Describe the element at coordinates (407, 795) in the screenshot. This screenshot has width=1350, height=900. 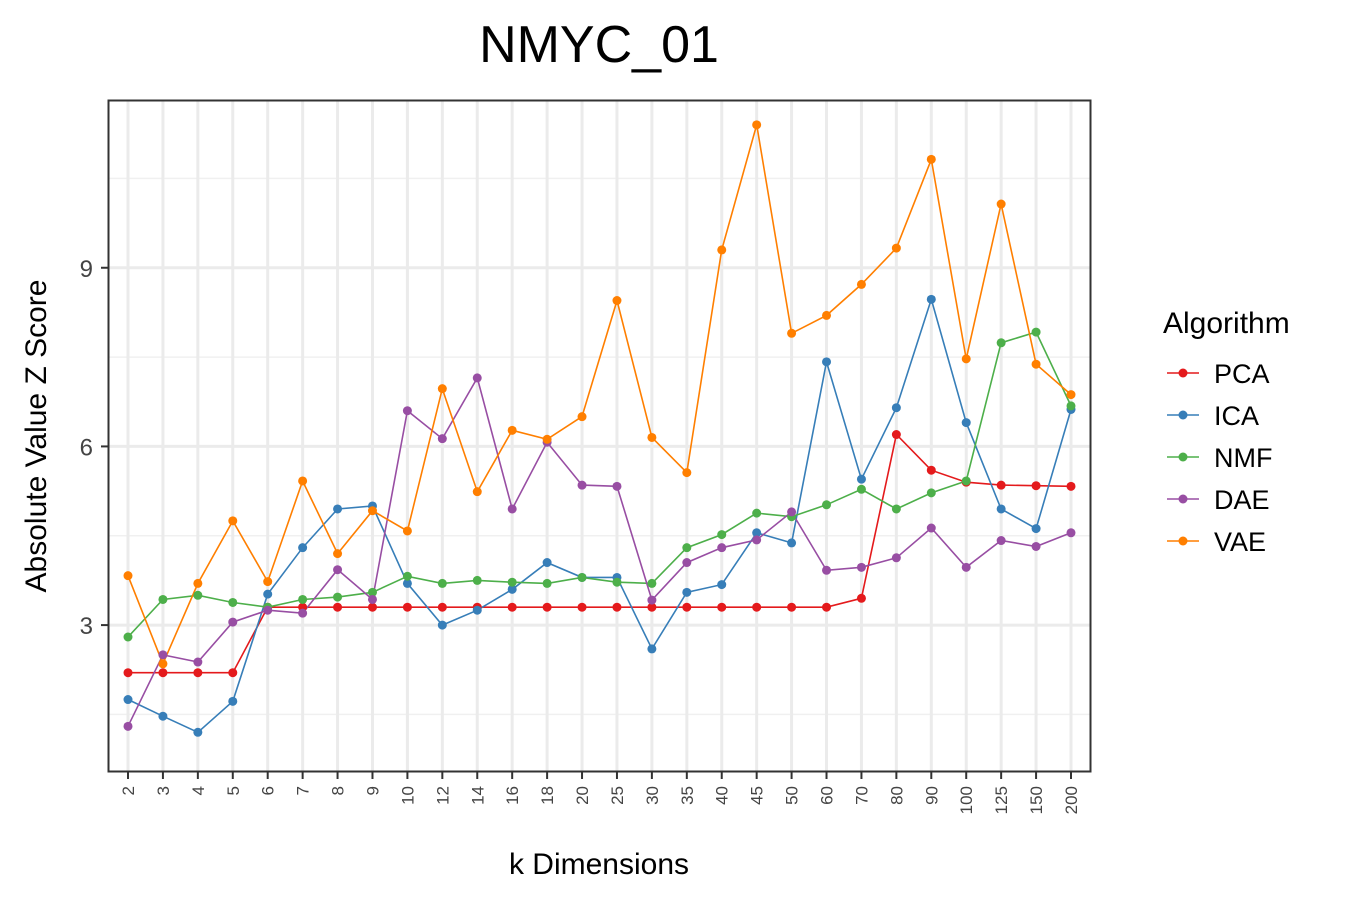
I see `x-tick-label: 10` at that location.